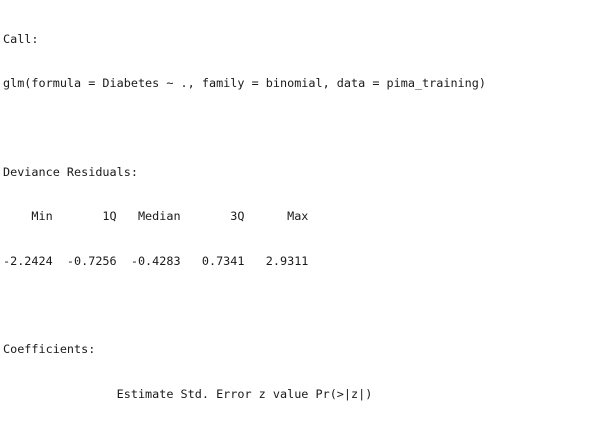 Image resolution: width=602 pixels, height=427 pixels. I want to click on call-label: Call:, so click(21, 38).